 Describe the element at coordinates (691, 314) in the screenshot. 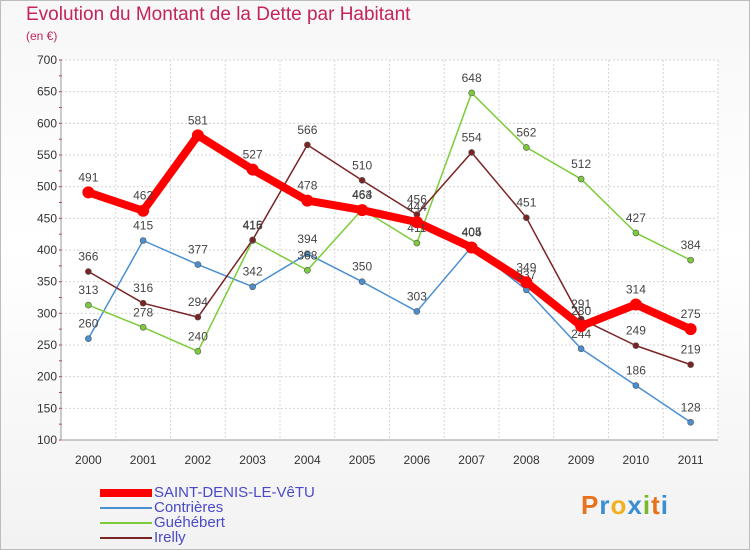

I see `data-label: 275` at that location.